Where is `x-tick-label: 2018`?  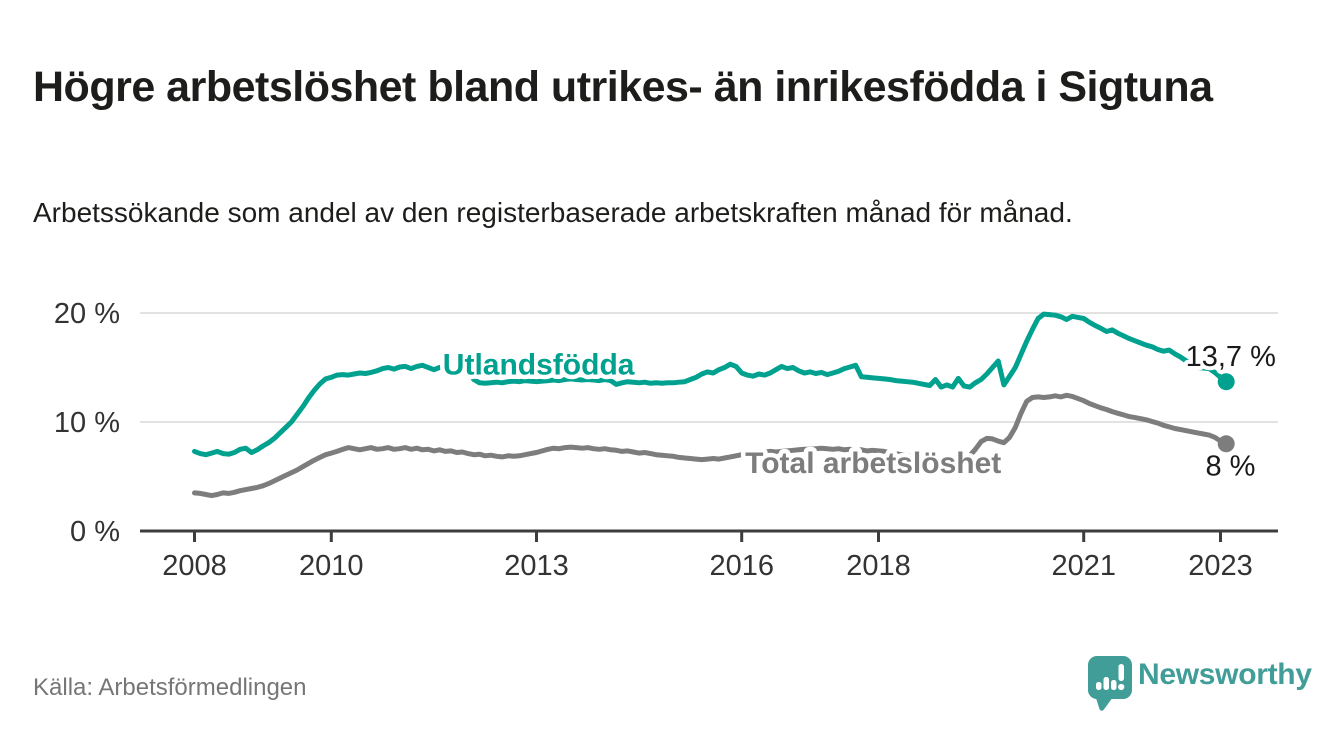
x-tick-label: 2018 is located at coordinates (878, 566).